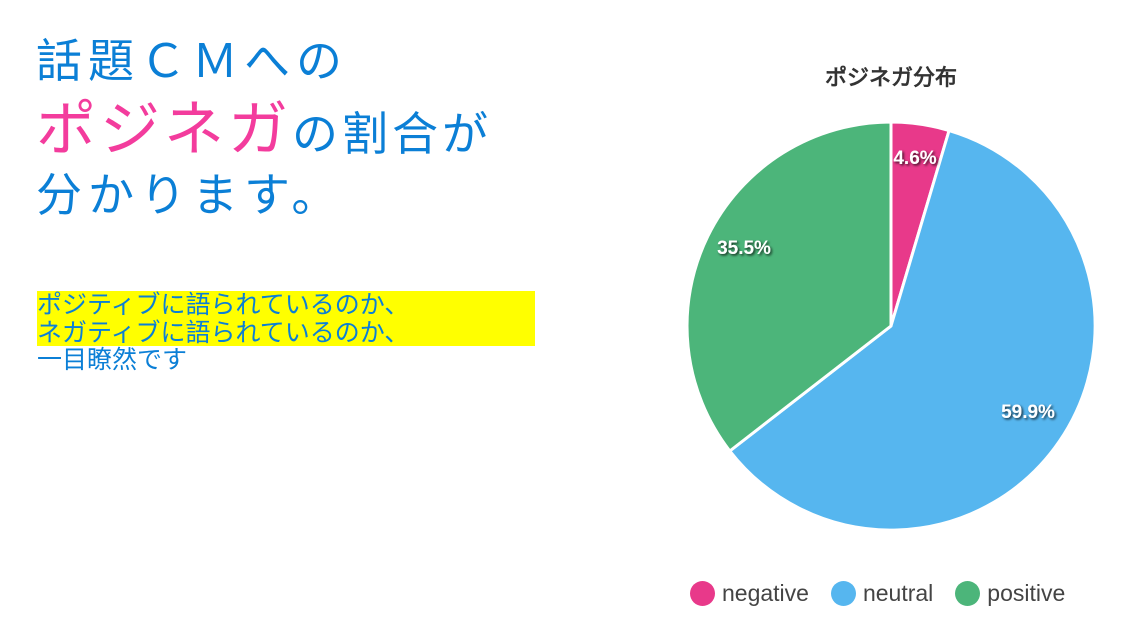 This screenshot has width=1140, height=642. Describe the element at coordinates (392, 134) in the screenshot. I see `headline-line-2-rest: の割合が` at that location.